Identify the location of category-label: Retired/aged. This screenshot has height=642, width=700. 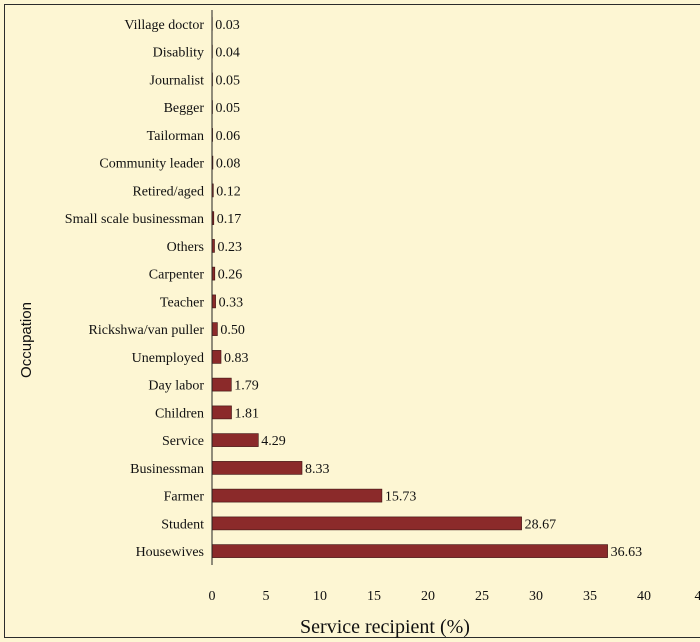
(168, 191).